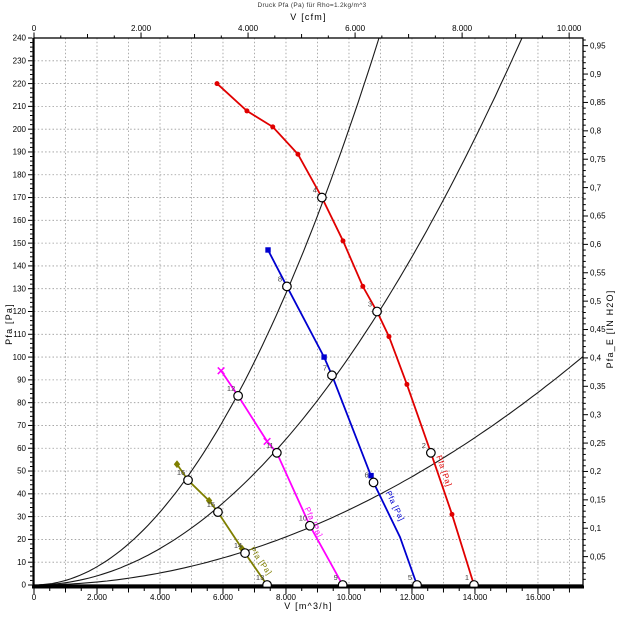 This screenshot has height=624, width=624. I want to click on right-tick-label: 0,4, so click(596, 358).